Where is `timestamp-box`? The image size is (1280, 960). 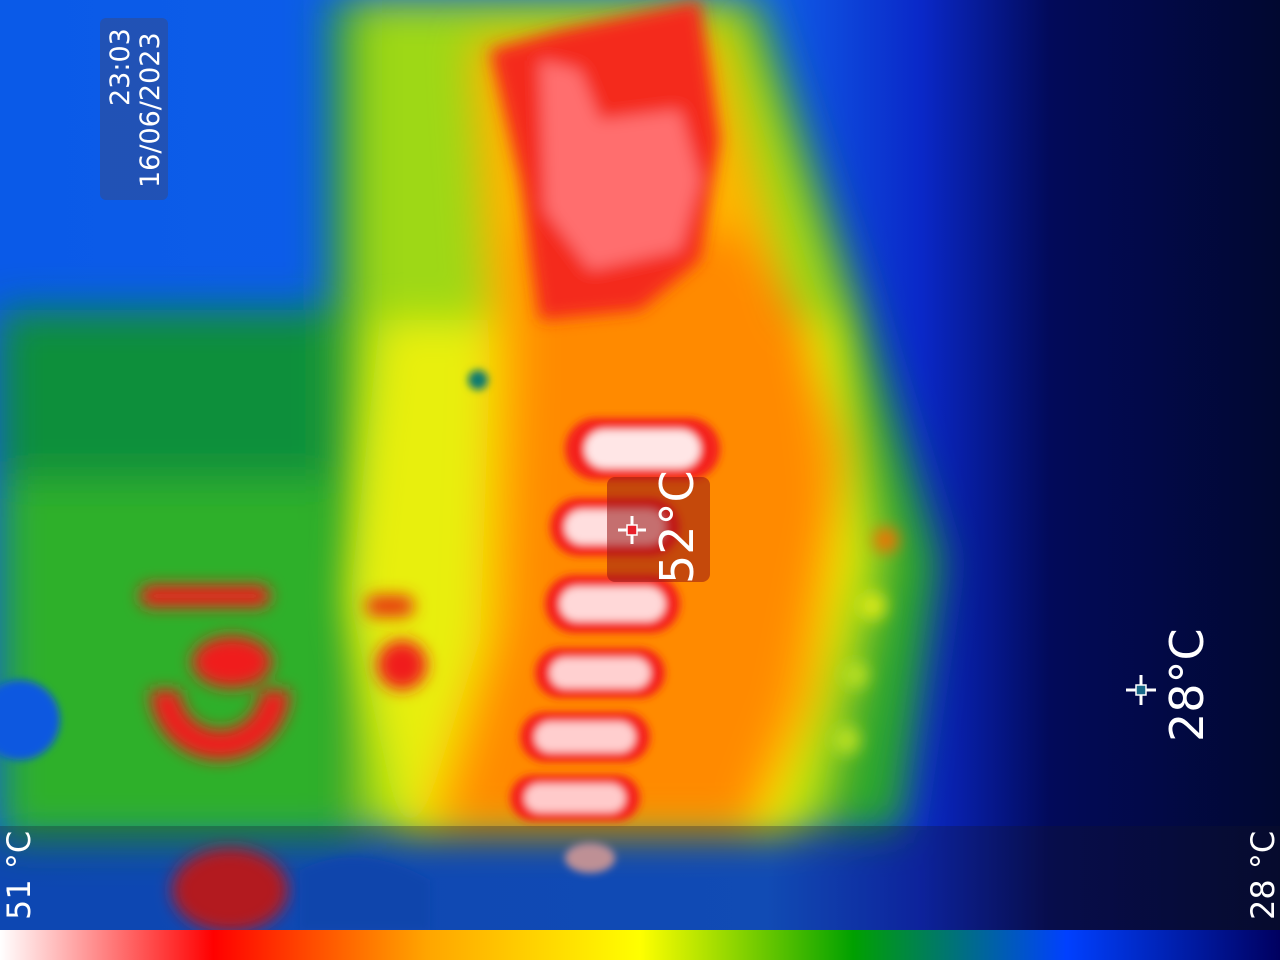
timestamp-box is located at coordinates (134, 109).